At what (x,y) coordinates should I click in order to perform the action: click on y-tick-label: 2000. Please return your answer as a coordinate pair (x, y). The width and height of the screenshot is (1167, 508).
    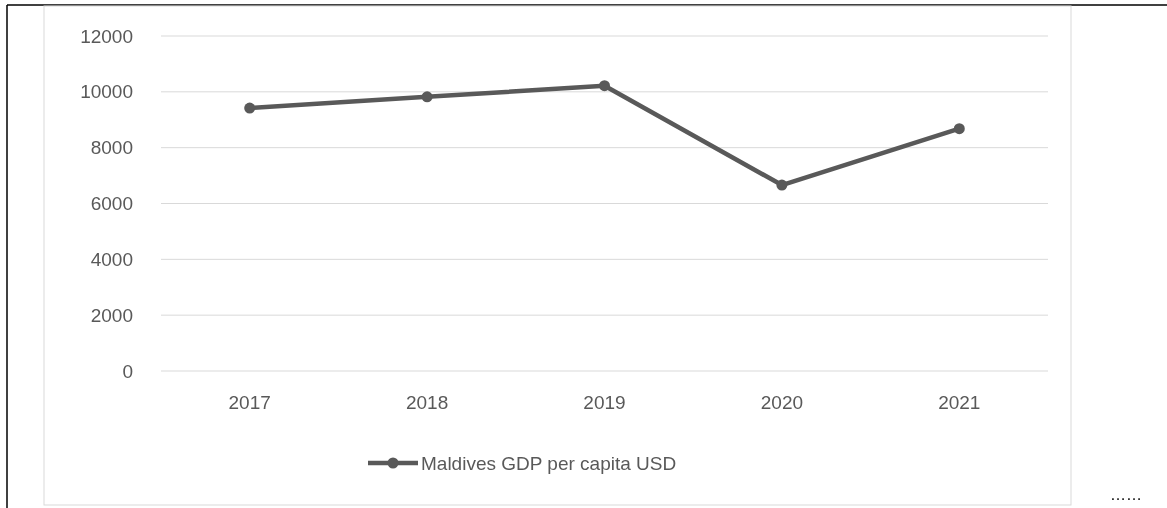
    Looking at the image, I should click on (111, 315).